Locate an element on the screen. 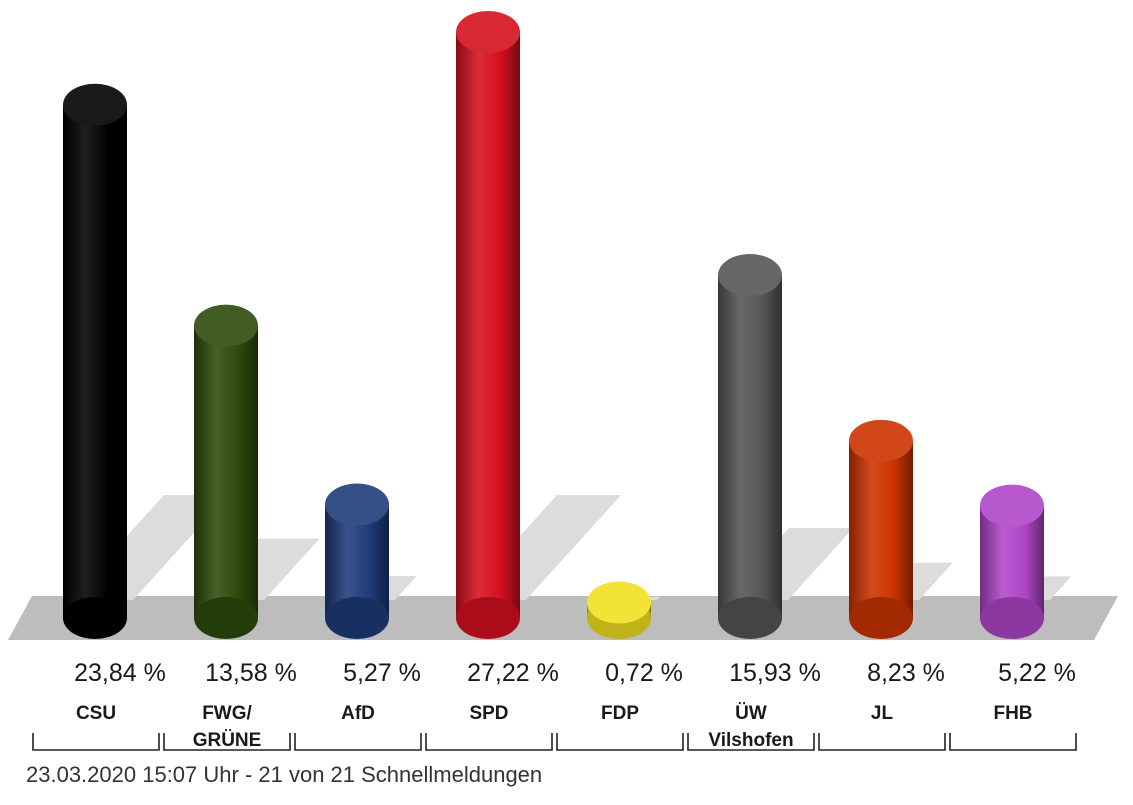 The image size is (1133, 805). value-label: 27,22 % is located at coordinates (513, 673).